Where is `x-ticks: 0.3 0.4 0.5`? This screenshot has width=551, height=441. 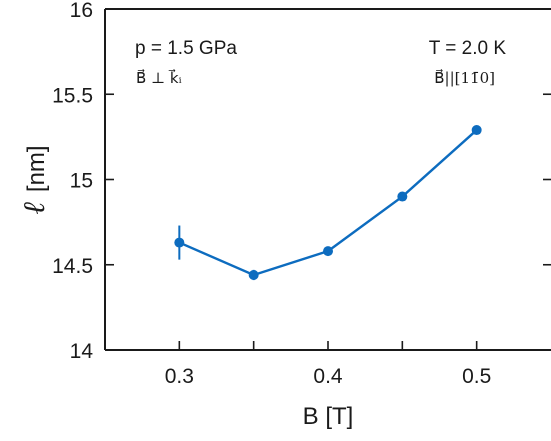
x-ticks: 0.3 0.4 0.5 is located at coordinates (328, 364).